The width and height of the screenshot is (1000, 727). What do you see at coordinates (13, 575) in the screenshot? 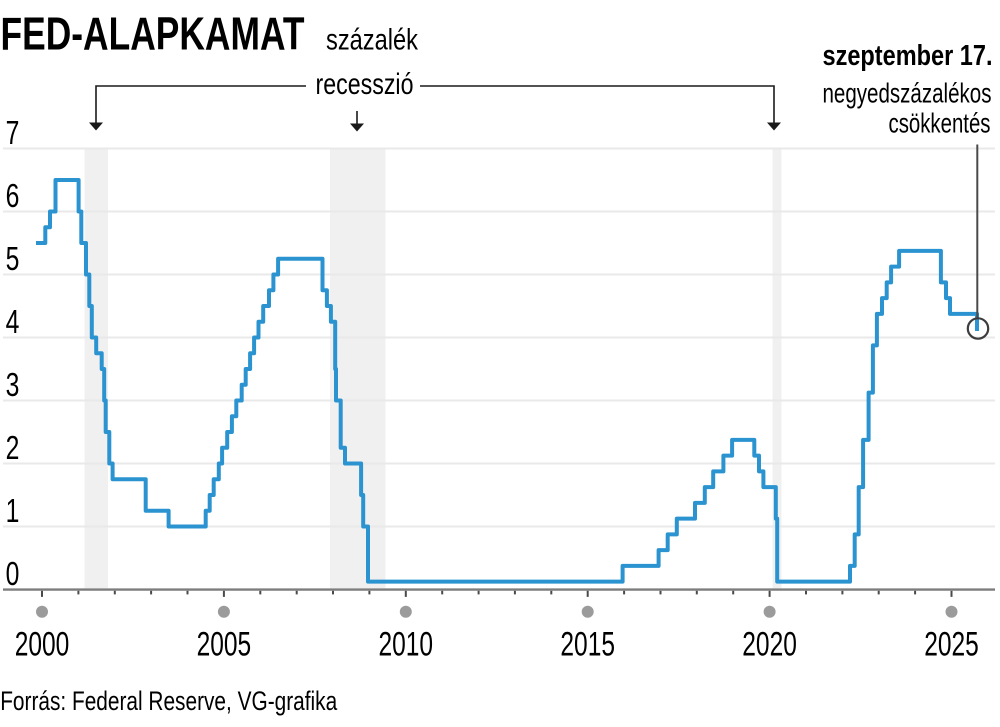
I see `svg-text: 0` at bounding box center [13, 575].